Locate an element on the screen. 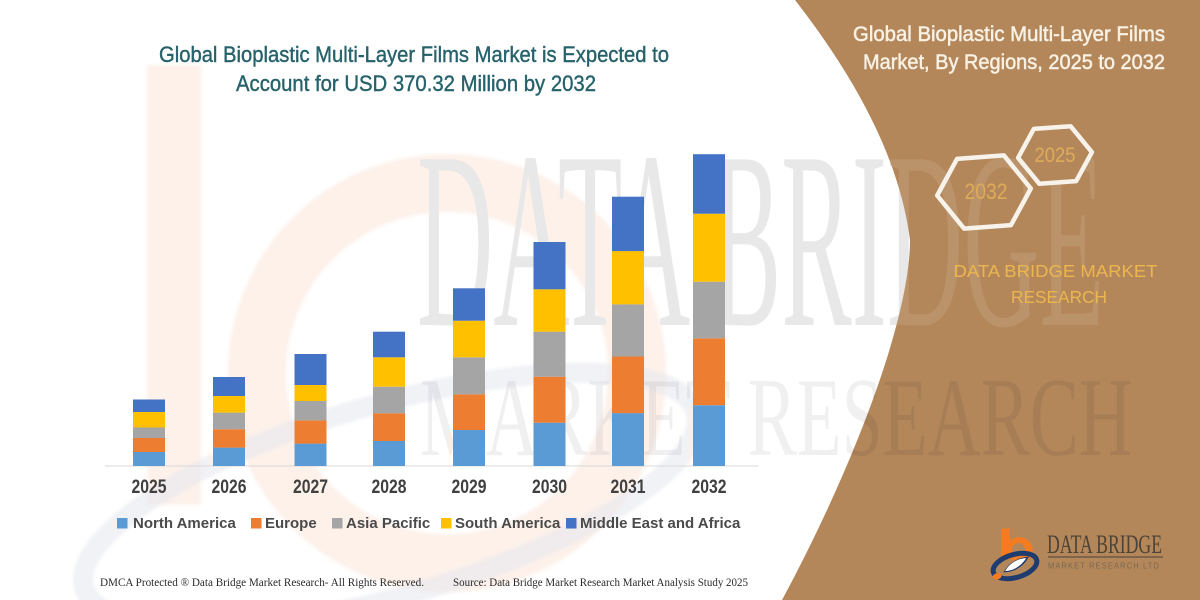  svg-text: Asia Pacific is located at coordinates (388, 523).